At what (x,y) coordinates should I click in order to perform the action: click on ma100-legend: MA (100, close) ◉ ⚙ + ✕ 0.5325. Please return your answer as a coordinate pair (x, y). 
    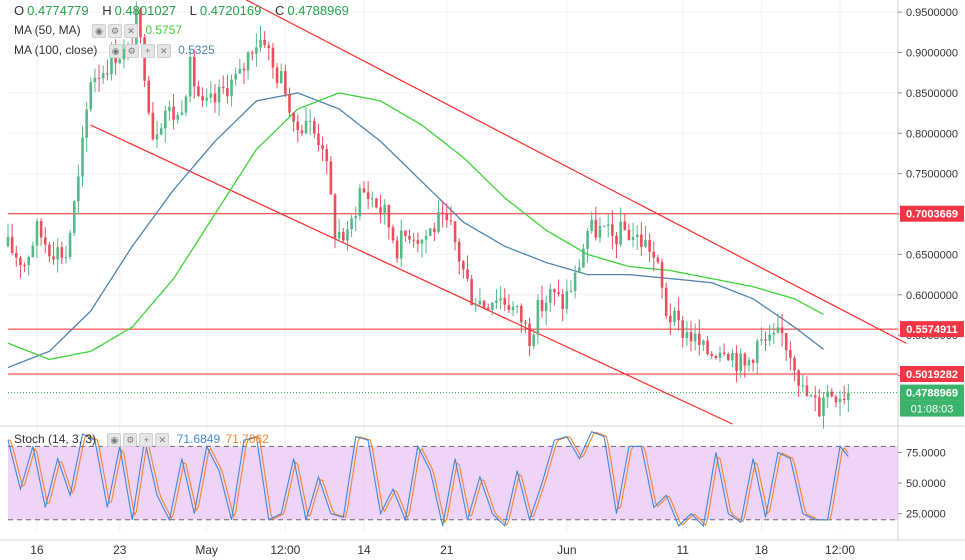
    Looking at the image, I should click on (114, 51).